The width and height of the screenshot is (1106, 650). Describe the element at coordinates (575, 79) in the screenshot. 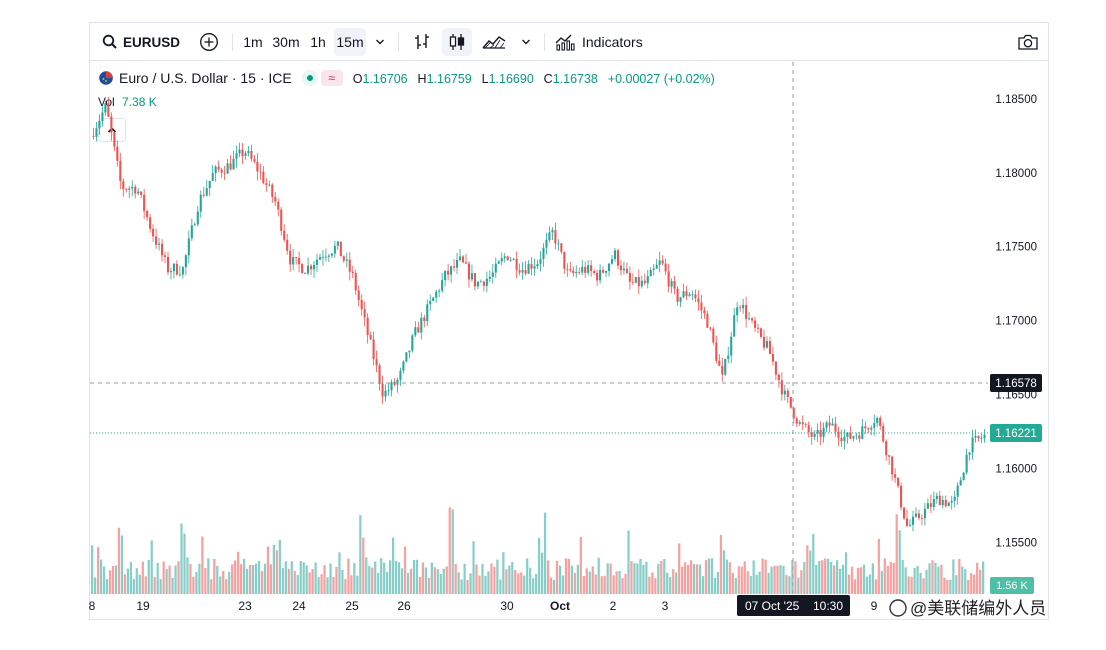

I see `close-value: 1.16738` at that location.